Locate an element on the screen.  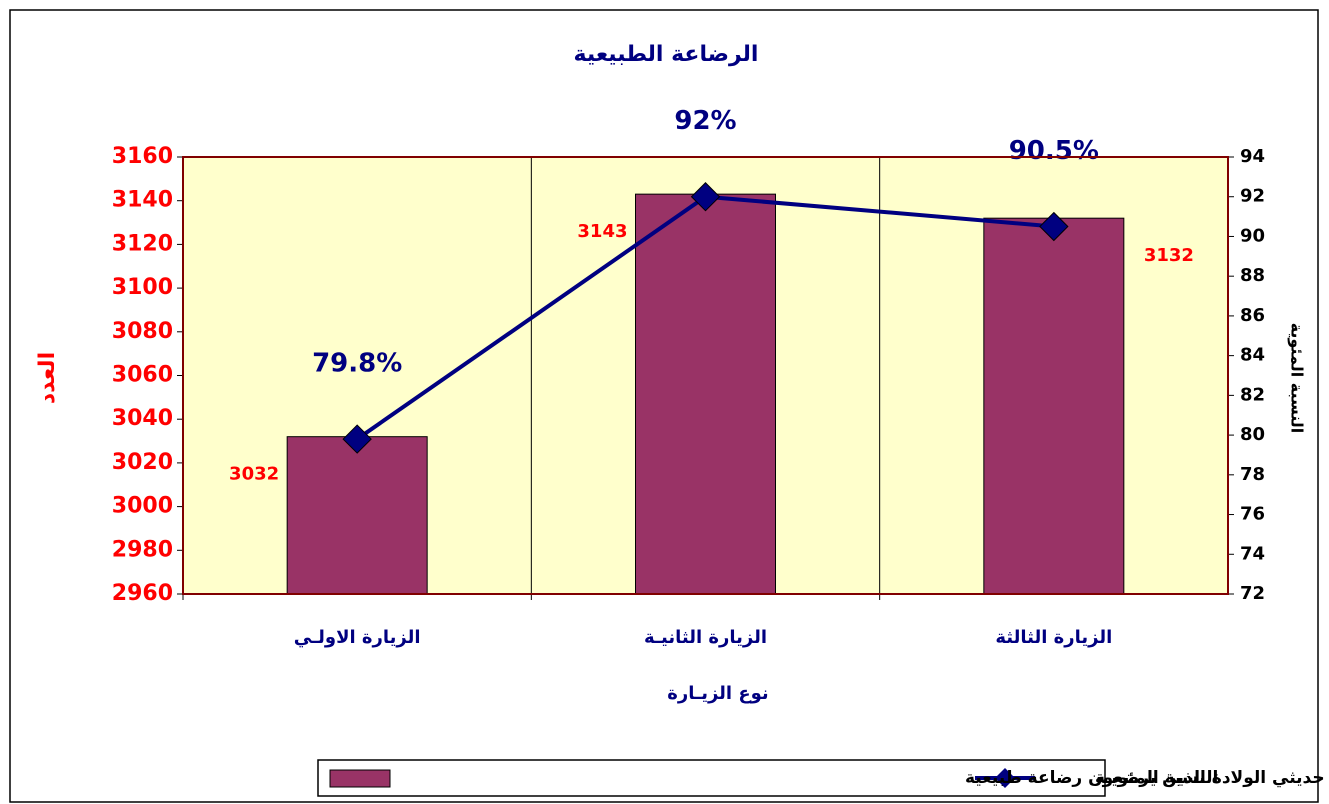
y2-tick-label: 92 is located at coordinates (1252, 196).